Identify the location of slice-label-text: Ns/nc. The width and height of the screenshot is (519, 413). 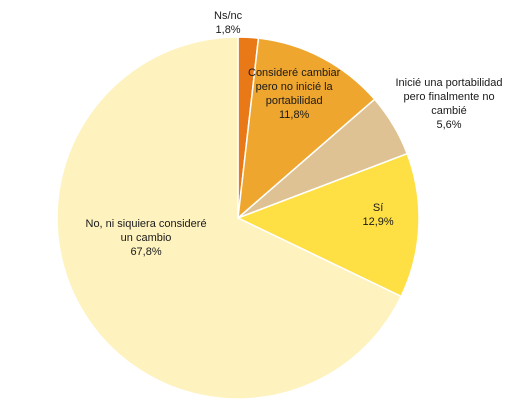
(228, 16).